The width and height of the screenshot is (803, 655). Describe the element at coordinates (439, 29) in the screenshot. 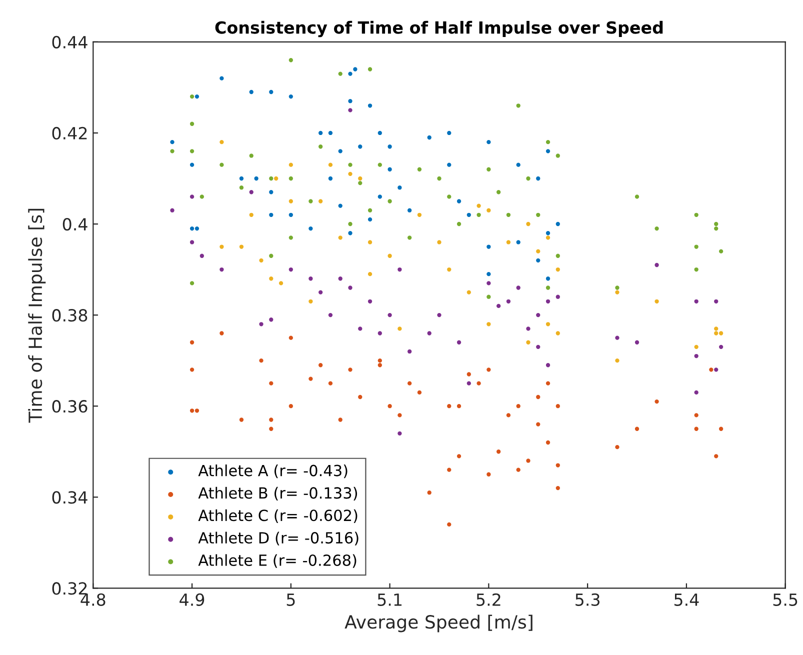

I see `chart-title: Consistency of Time of Half Impulse over Speed` at that location.